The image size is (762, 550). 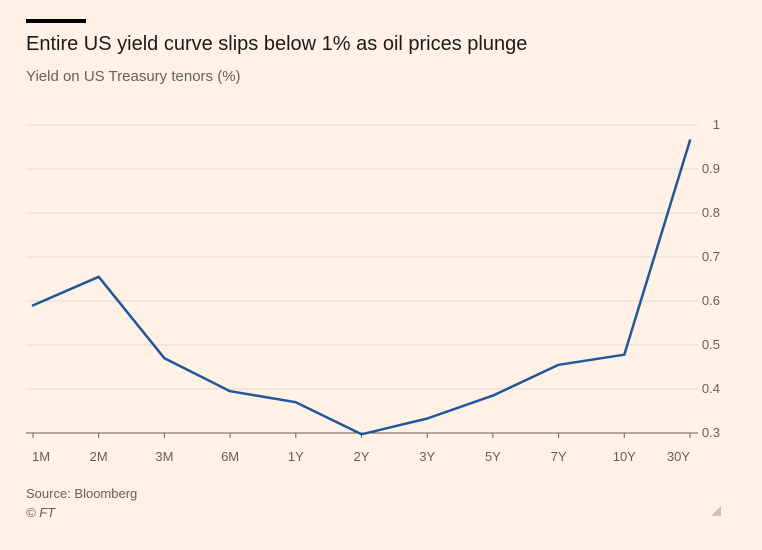 I want to click on resize-corner-icon, so click(x=716, y=511).